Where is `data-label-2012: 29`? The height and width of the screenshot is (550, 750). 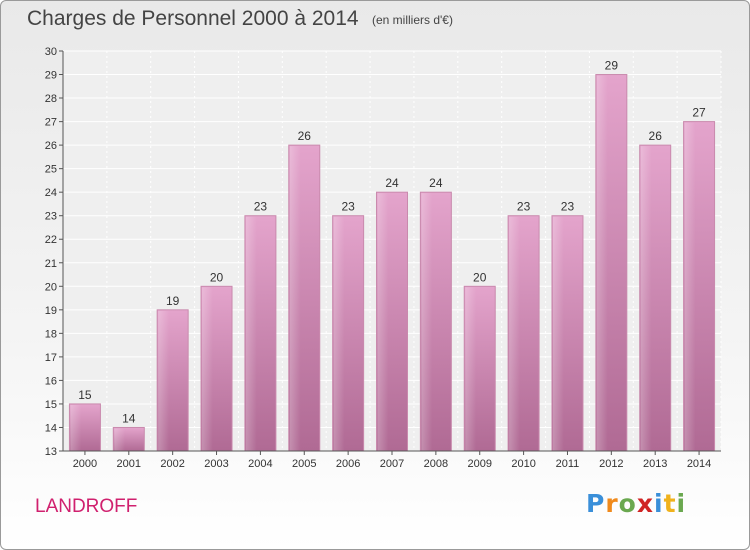
data-label-2012: 29 is located at coordinates (612, 66).